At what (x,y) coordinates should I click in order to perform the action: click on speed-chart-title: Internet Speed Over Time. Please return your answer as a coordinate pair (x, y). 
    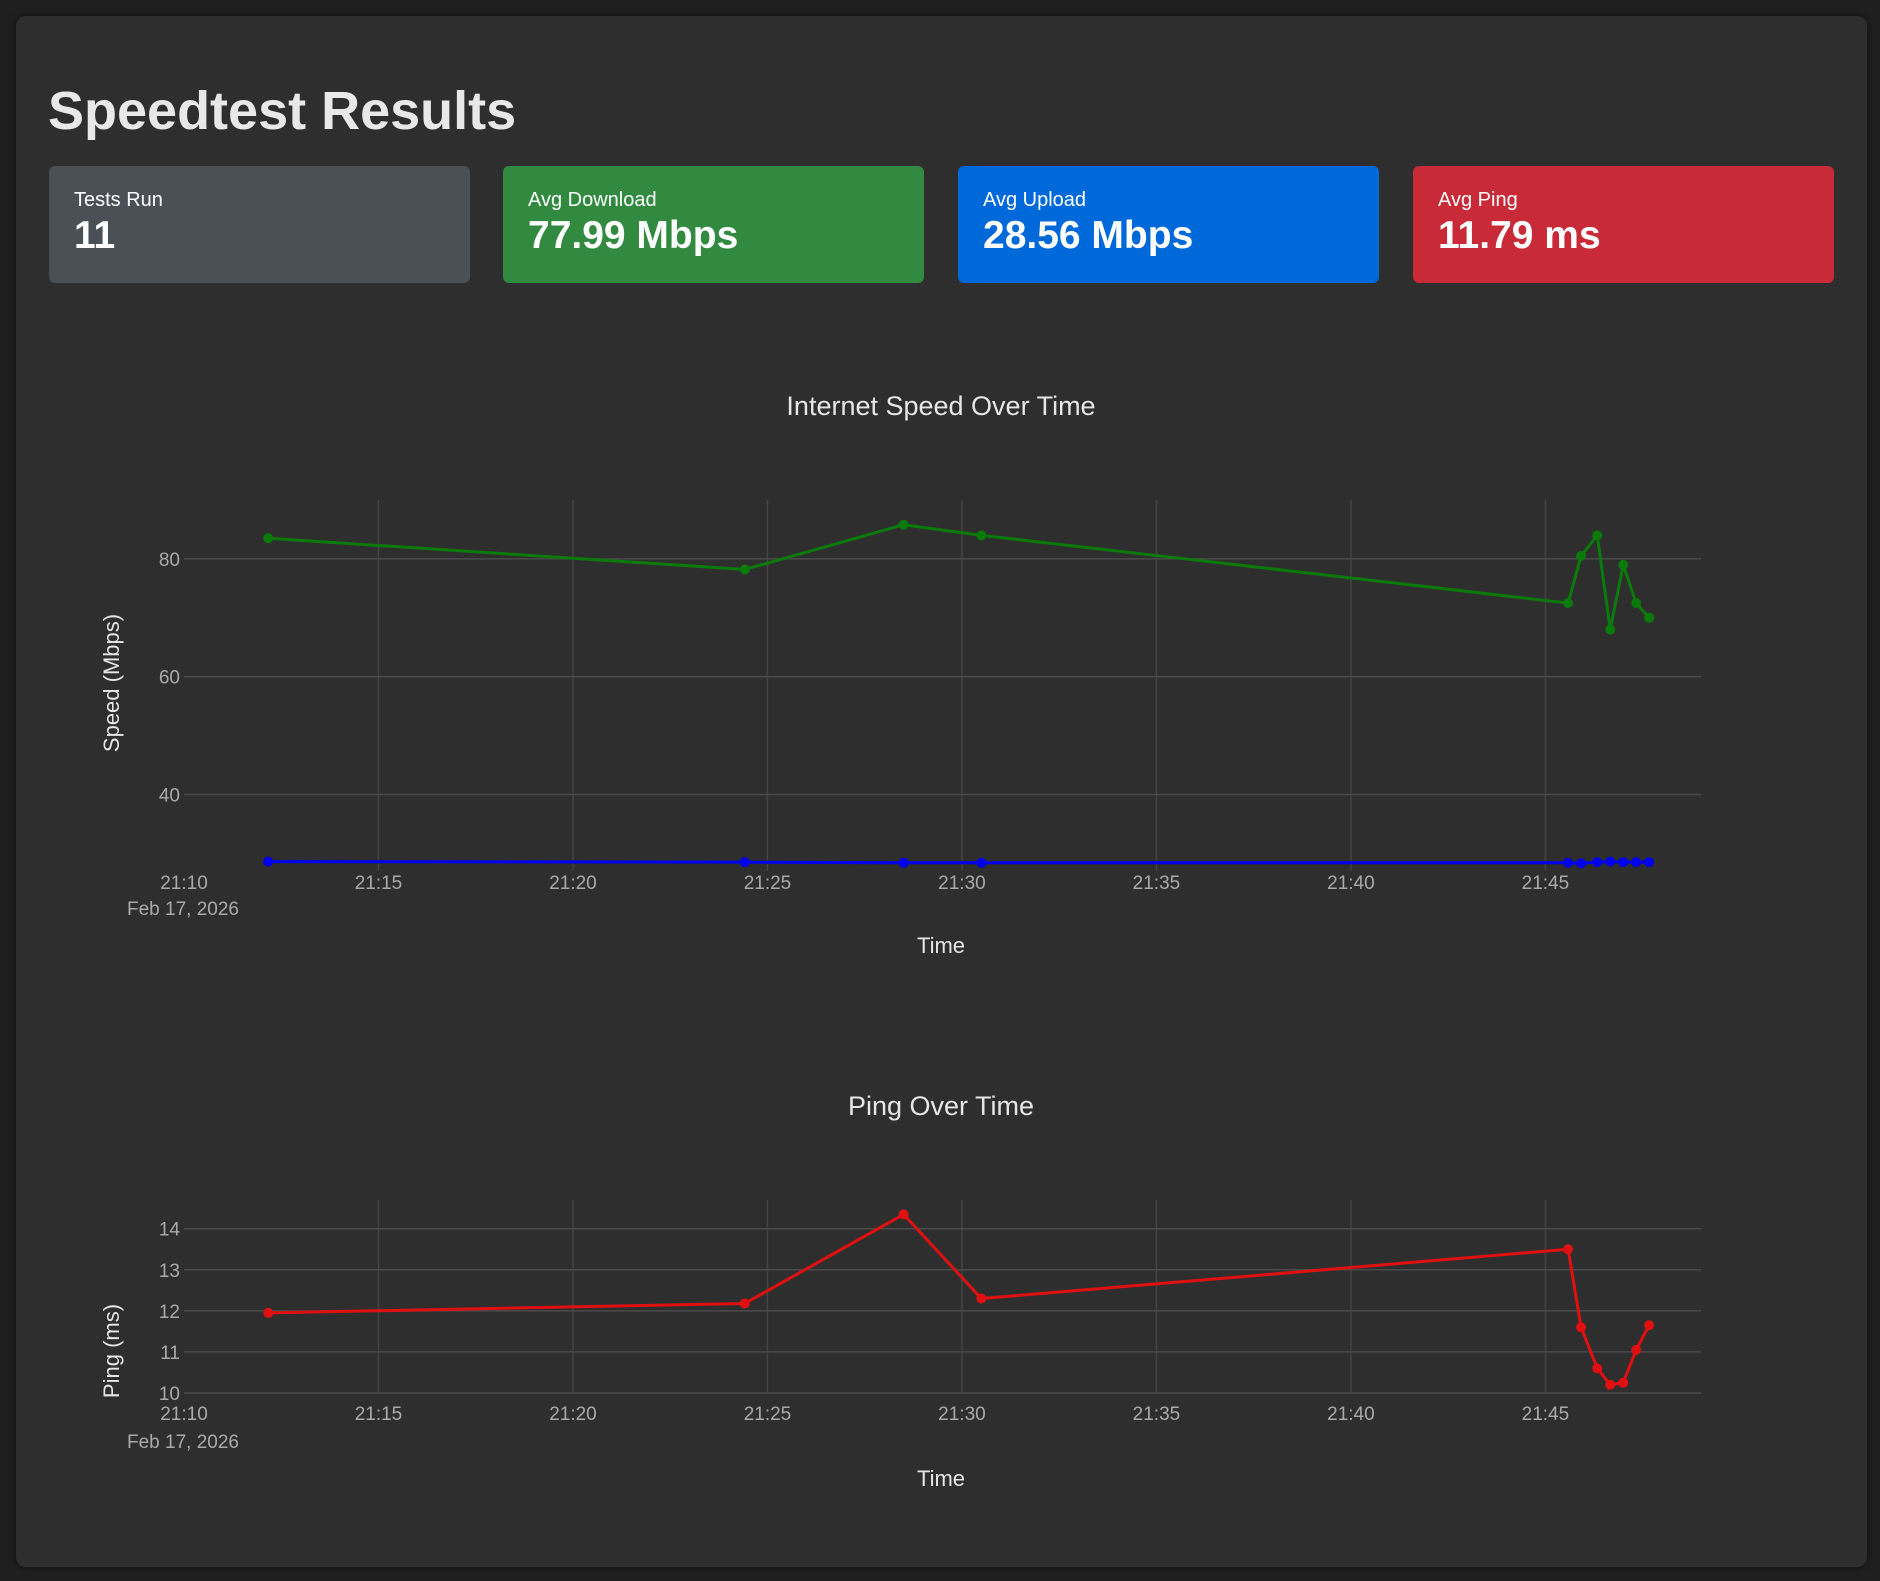
    Looking at the image, I should click on (940, 406).